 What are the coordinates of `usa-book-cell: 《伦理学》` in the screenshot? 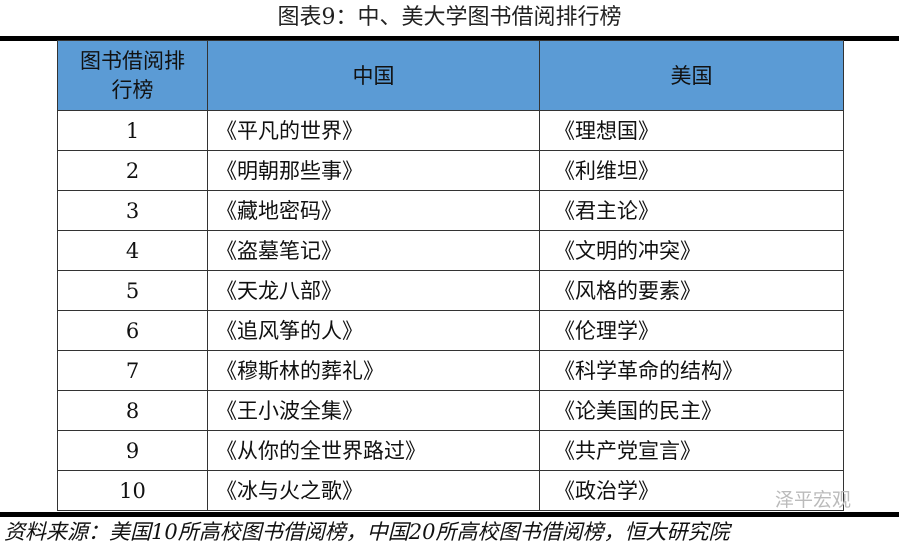 It's located at (691, 330).